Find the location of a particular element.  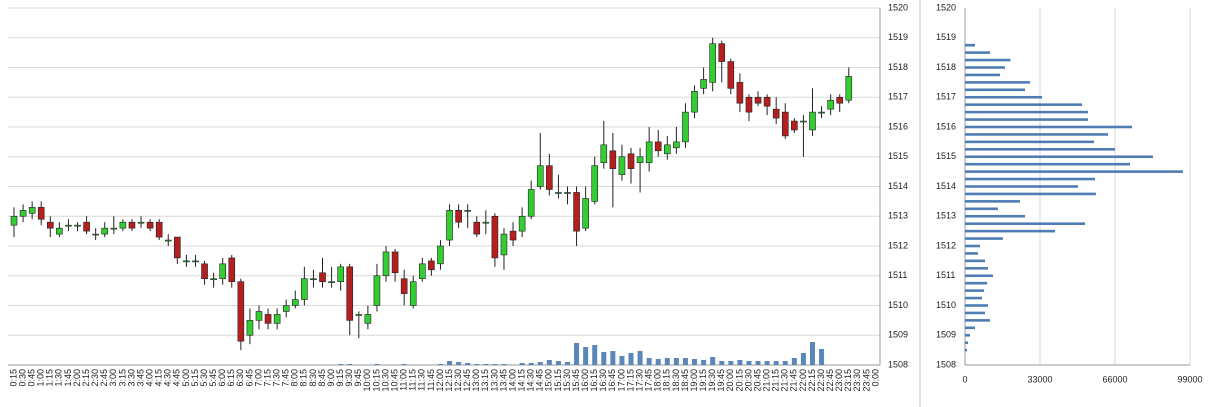

x-tick-label: 17:00 is located at coordinates (621, 380).